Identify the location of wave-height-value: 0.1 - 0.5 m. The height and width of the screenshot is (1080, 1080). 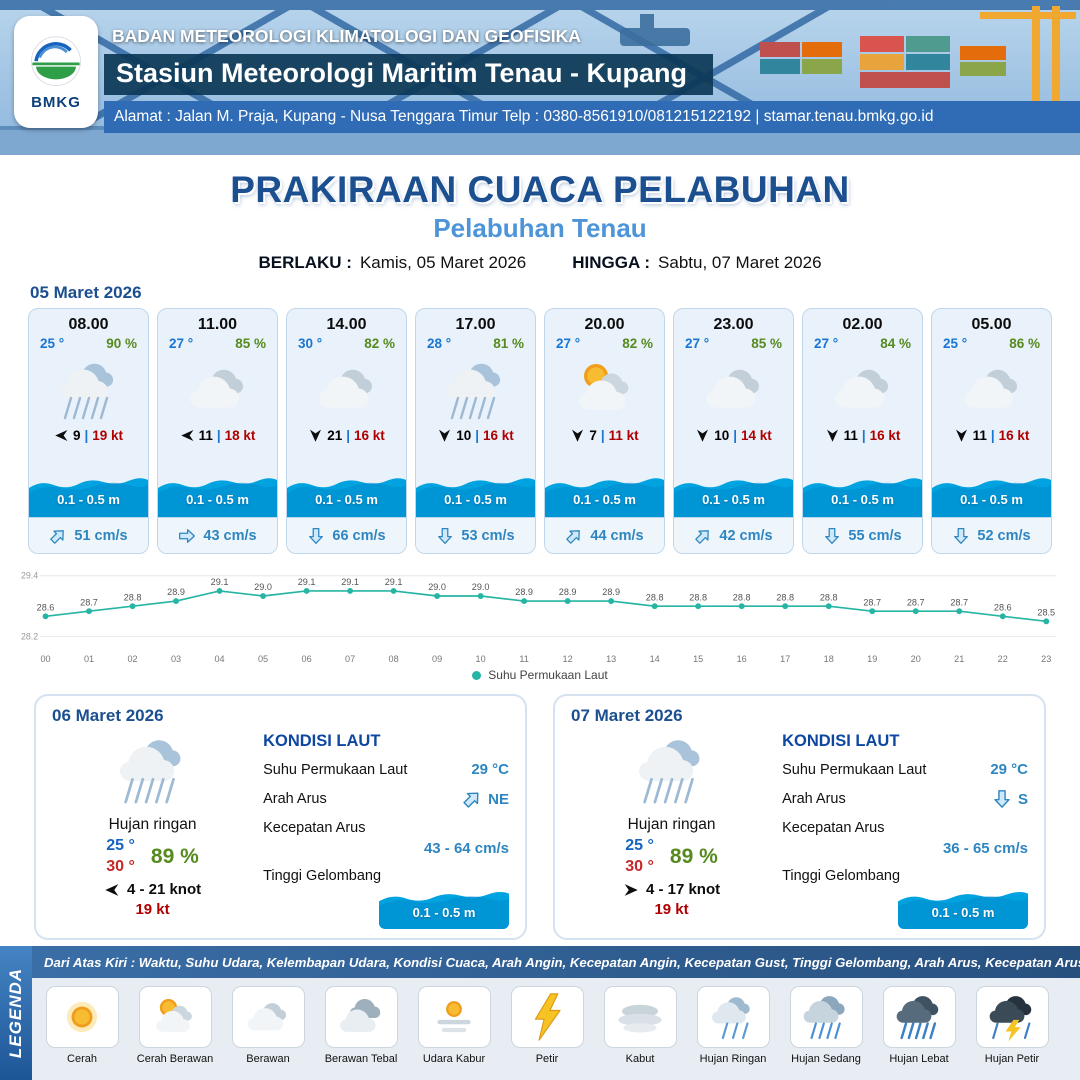
(444, 912).